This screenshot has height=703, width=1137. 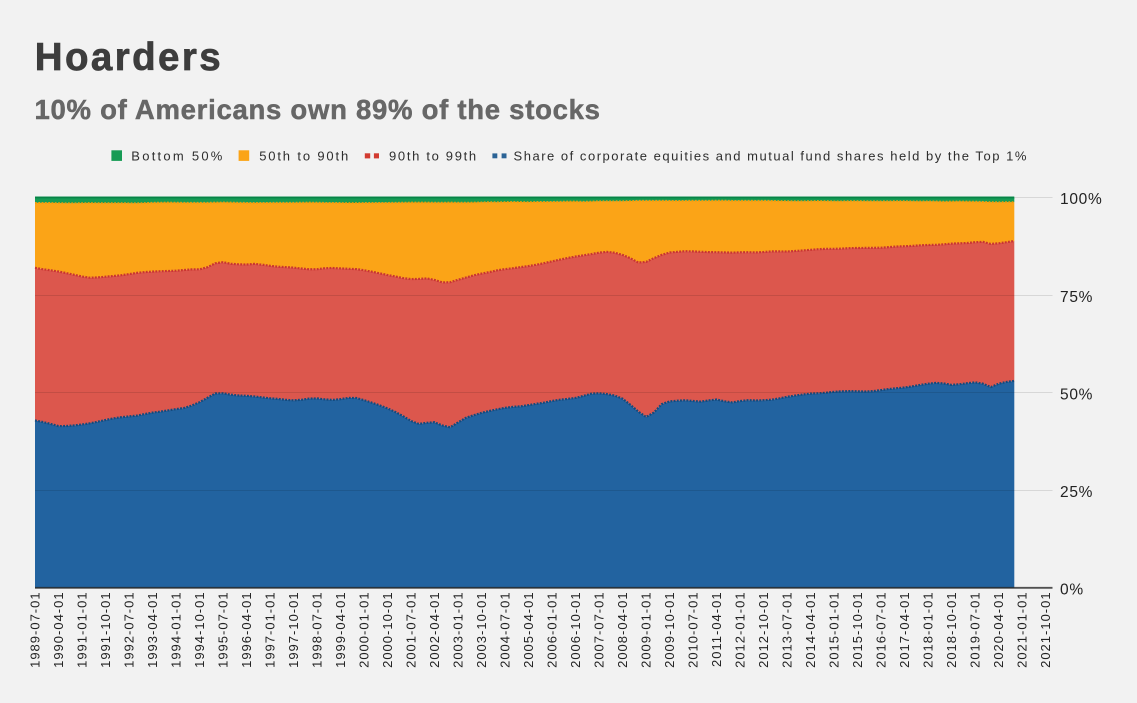 What do you see at coordinates (246, 629) in the screenshot?
I see `svg-text: 1996-04-01` at bounding box center [246, 629].